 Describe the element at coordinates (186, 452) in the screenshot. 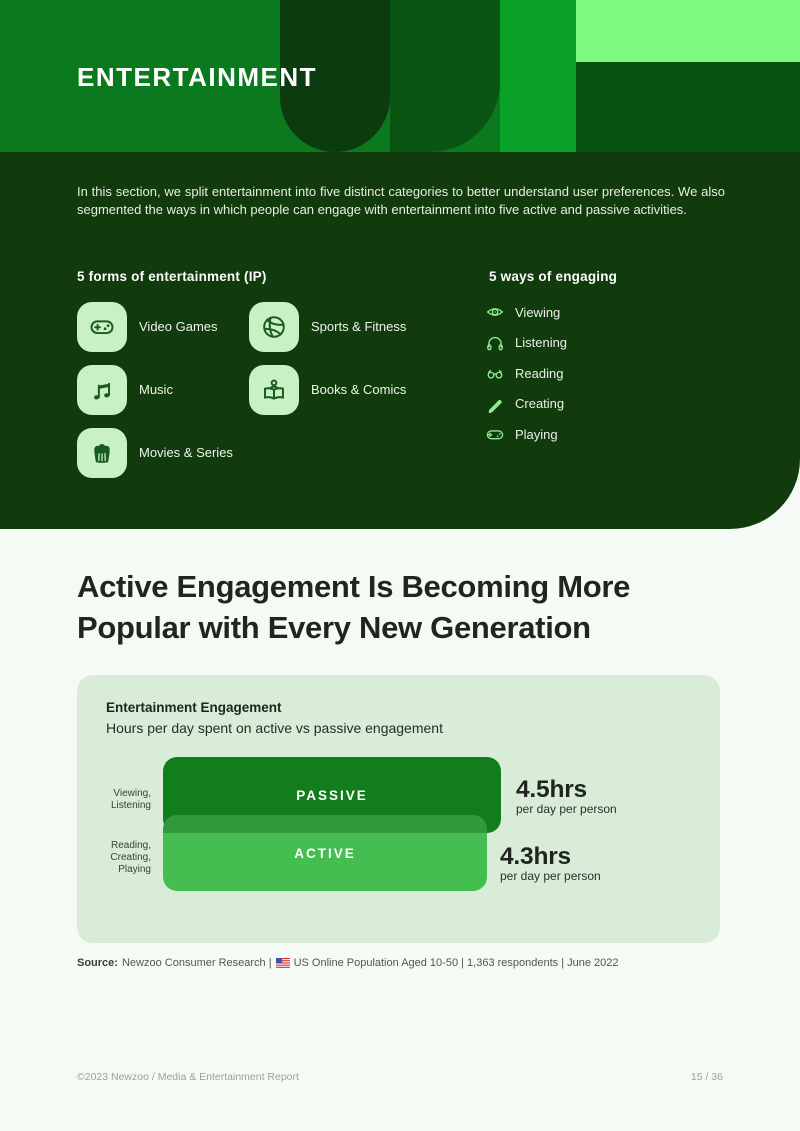

I see `form-item-label: Movies & Series` at that location.